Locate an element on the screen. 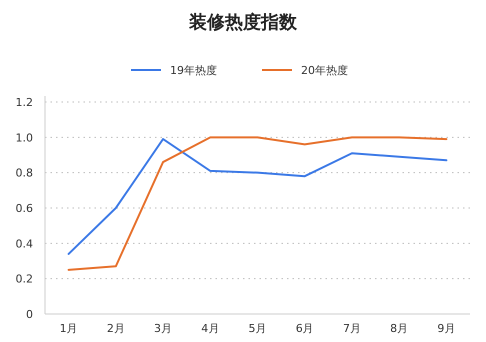  y-tick-label: 0.2 is located at coordinates (24, 279).